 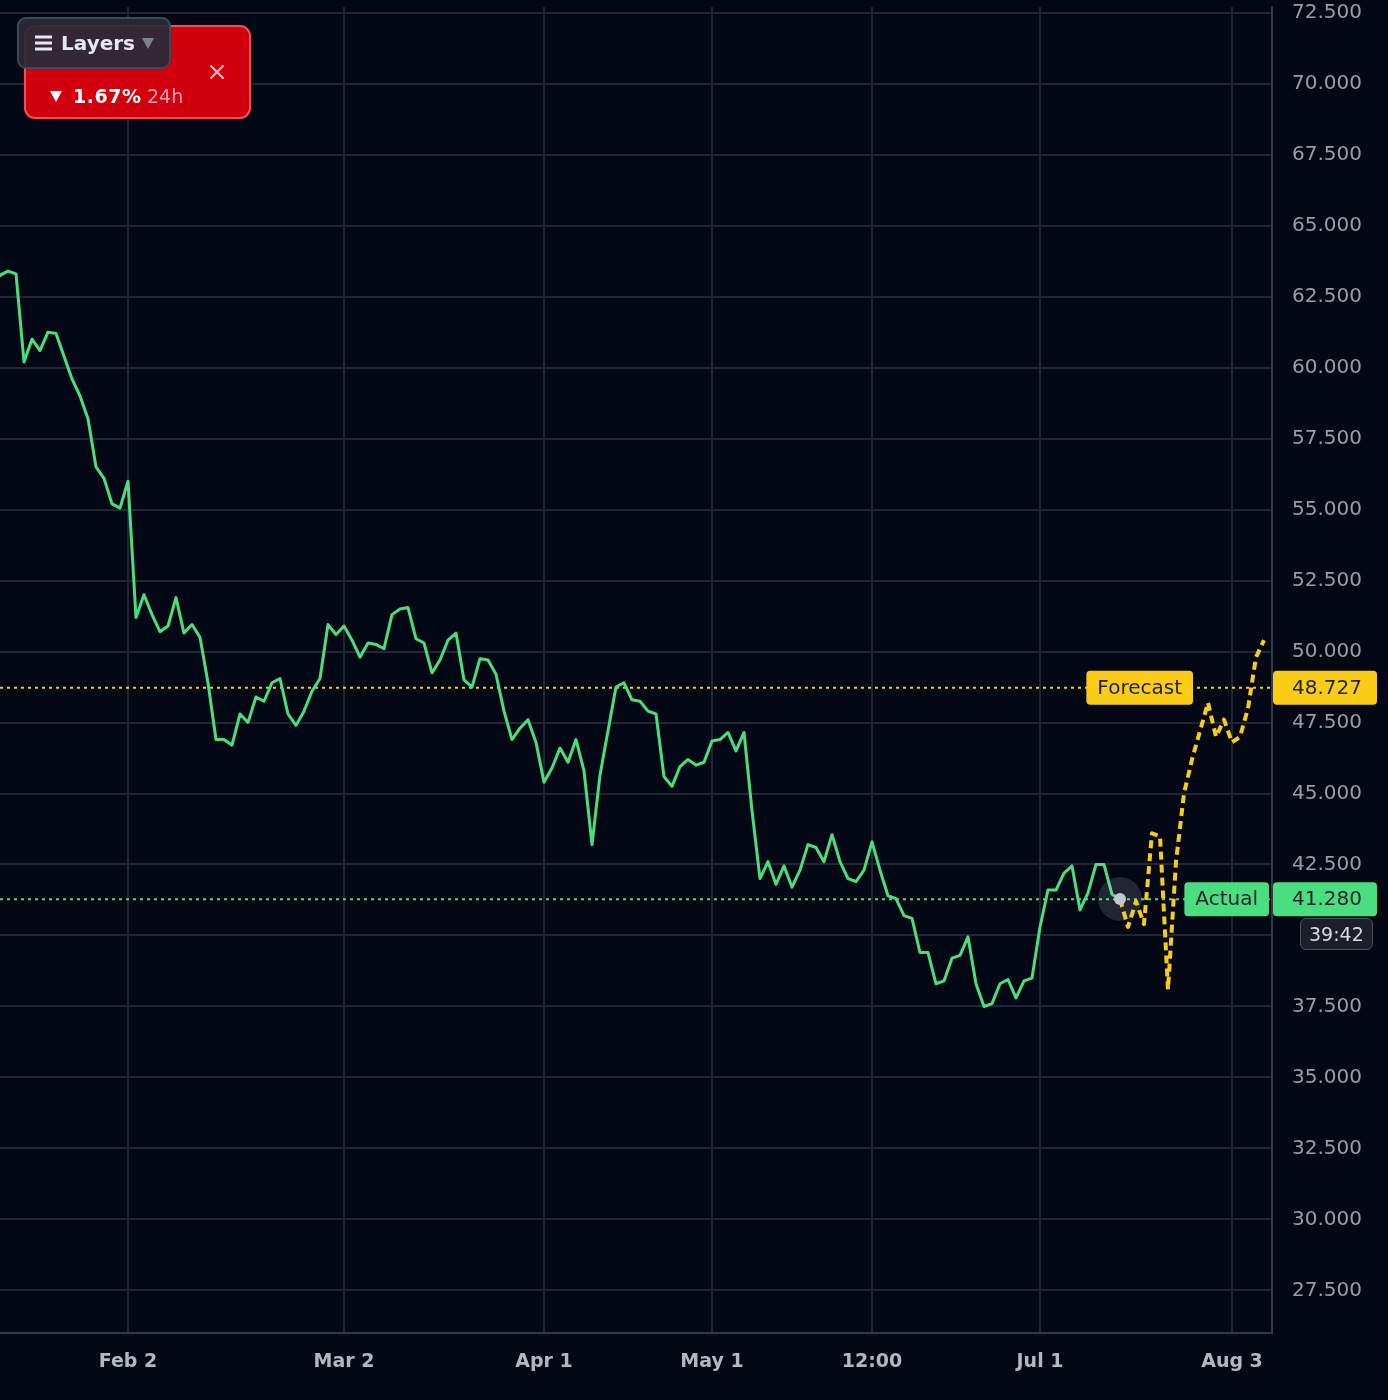 I want to click on y-tick-label: 57.500, so click(x=1327, y=436).